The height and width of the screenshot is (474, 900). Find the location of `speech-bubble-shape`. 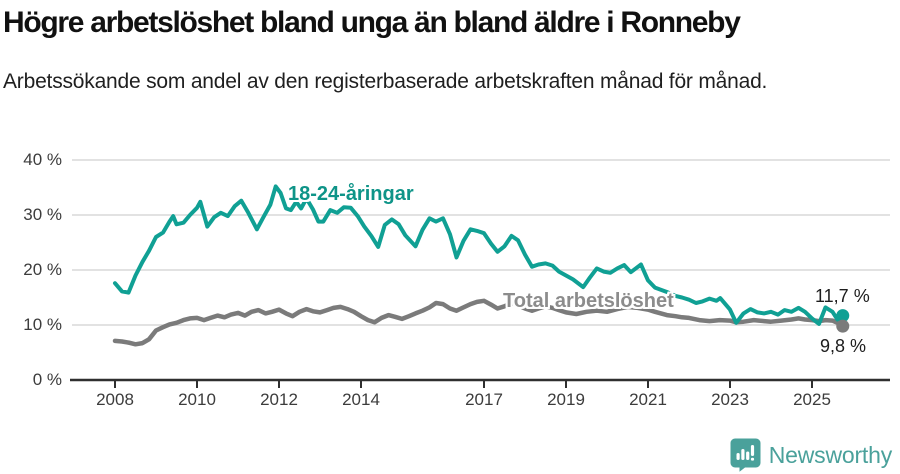

speech-bubble-shape is located at coordinates (745, 455).